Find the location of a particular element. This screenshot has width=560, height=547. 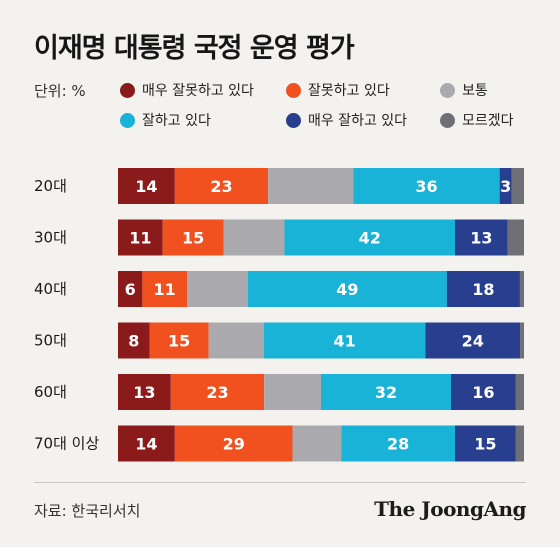

data-label: 3 is located at coordinates (505, 186).